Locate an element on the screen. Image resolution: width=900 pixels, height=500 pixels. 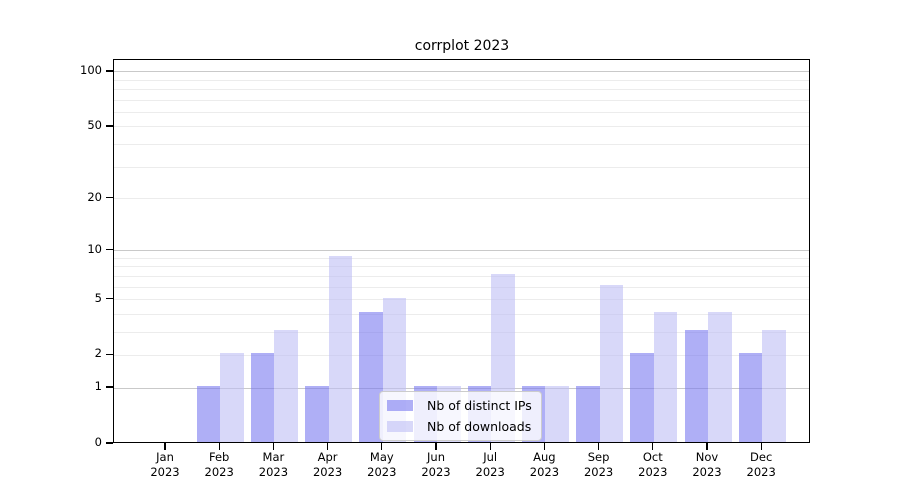
y-tick-label: 100 is located at coordinates (91, 69).